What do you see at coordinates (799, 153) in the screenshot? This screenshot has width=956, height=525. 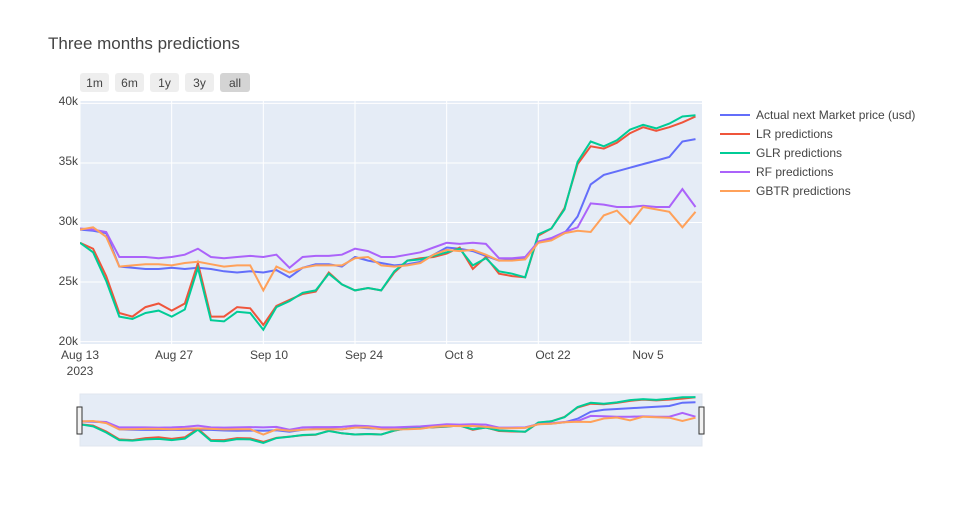 I see `legend-label: GLR predictions` at bounding box center [799, 153].